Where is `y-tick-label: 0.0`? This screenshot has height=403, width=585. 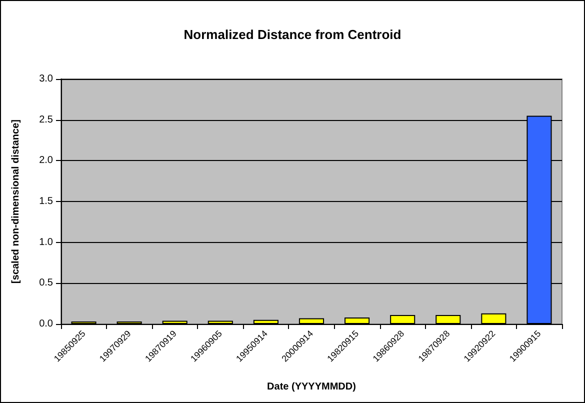
y-tick-label: 0.0 is located at coordinates (46, 324).